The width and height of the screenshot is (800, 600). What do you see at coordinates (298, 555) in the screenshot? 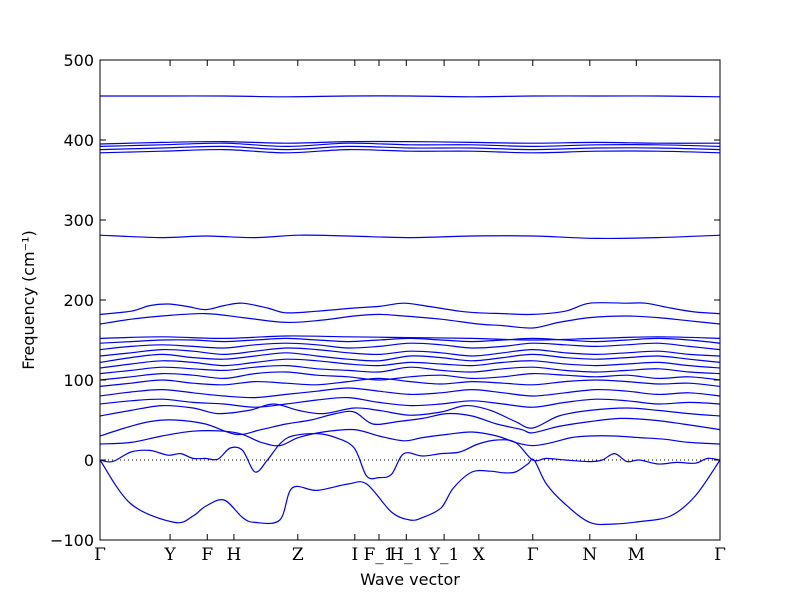
I see `x-tick-label: Z` at bounding box center [298, 555].